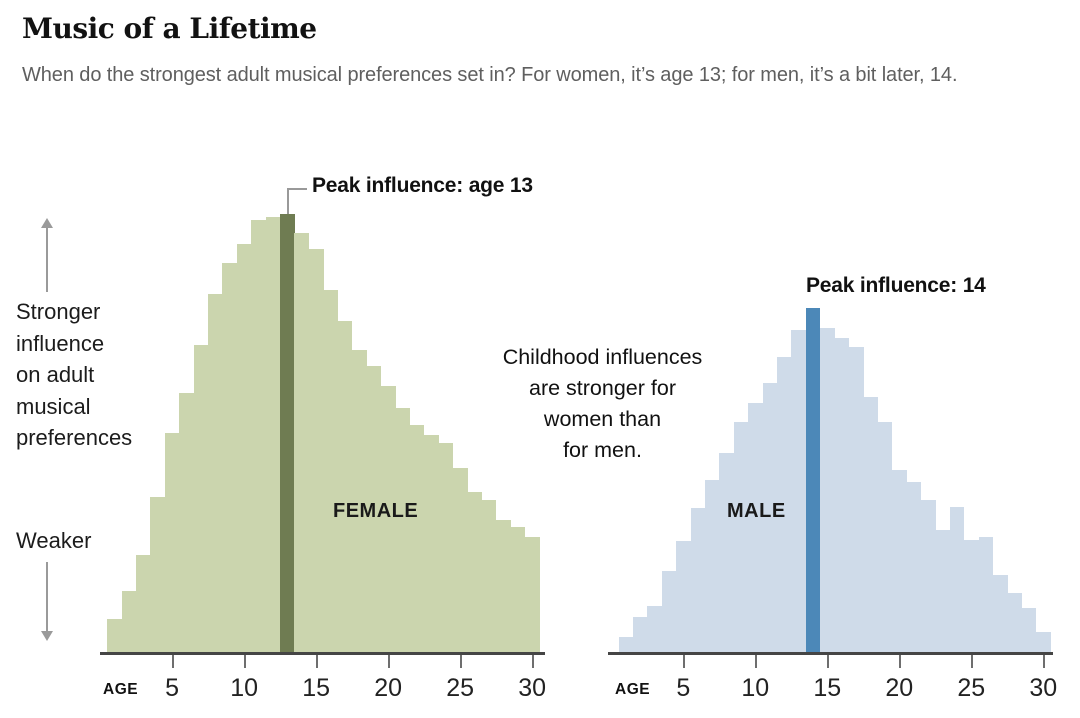  Describe the element at coordinates (55, 374) in the screenshot. I see `y-axis-label-line: on adult` at that location.